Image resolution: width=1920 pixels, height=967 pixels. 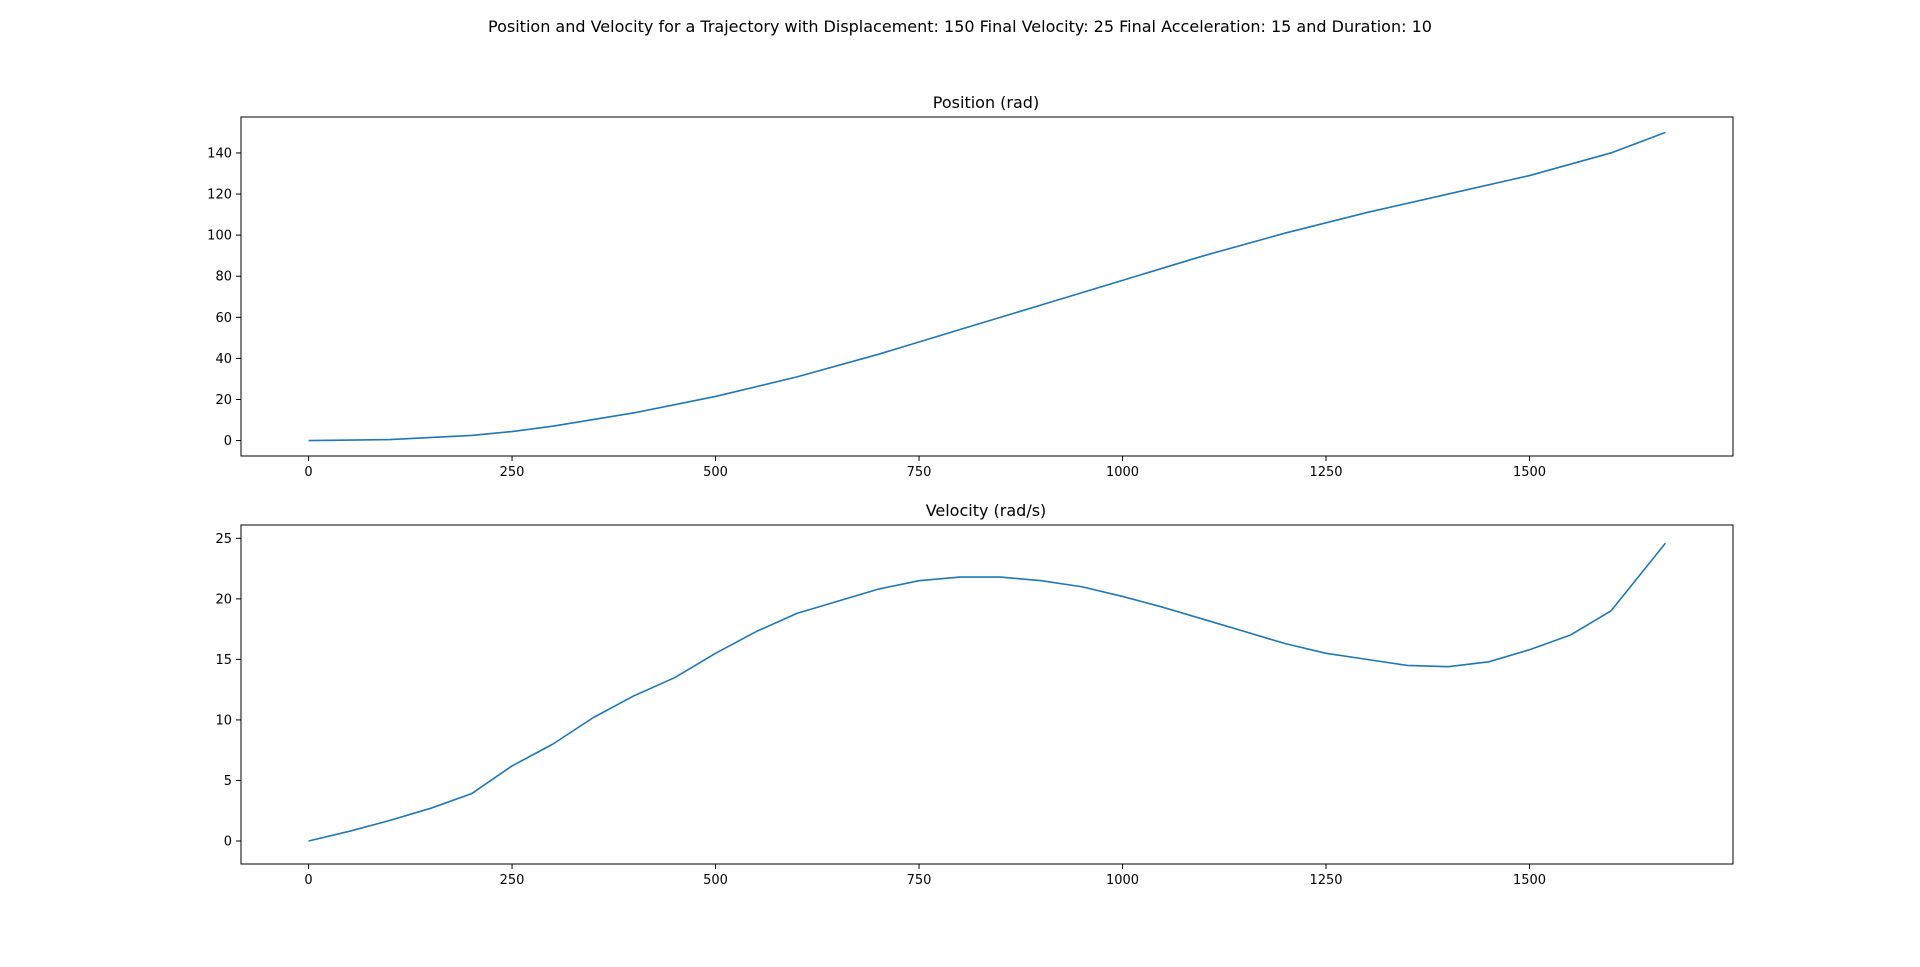 What do you see at coordinates (715, 472) in the screenshot?
I see `position-xtick-label: 500` at bounding box center [715, 472].